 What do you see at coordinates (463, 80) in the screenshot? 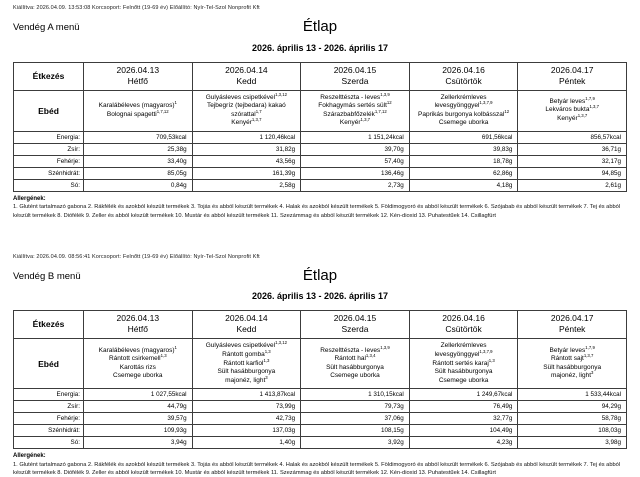
I see `header-day: Csütörtök` at bounding box center [463, 80].